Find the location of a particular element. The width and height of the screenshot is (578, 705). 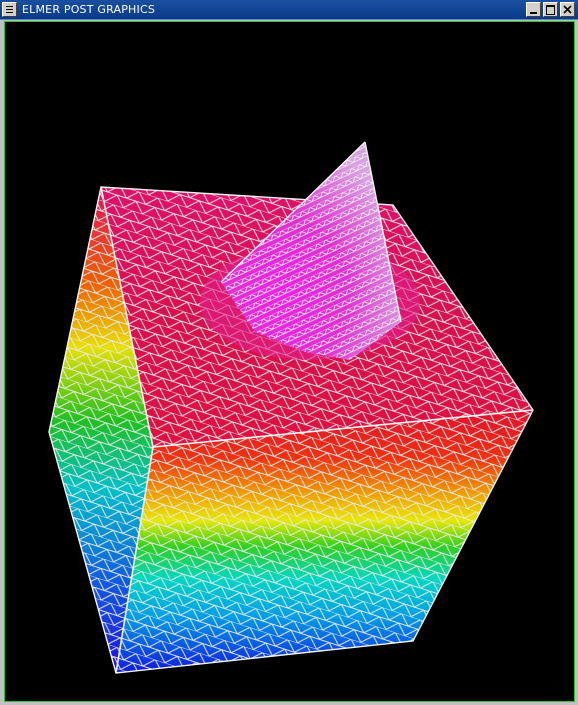

close-button is located at coordinates (567, 9).